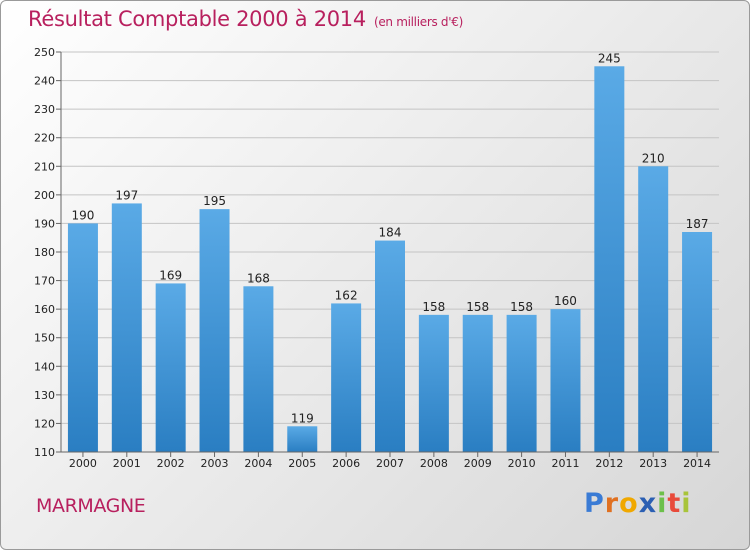 Image resolution: width=750 pixels, height=550 pixels. I want to click on y-tick-label: 240, so click(44, 81).